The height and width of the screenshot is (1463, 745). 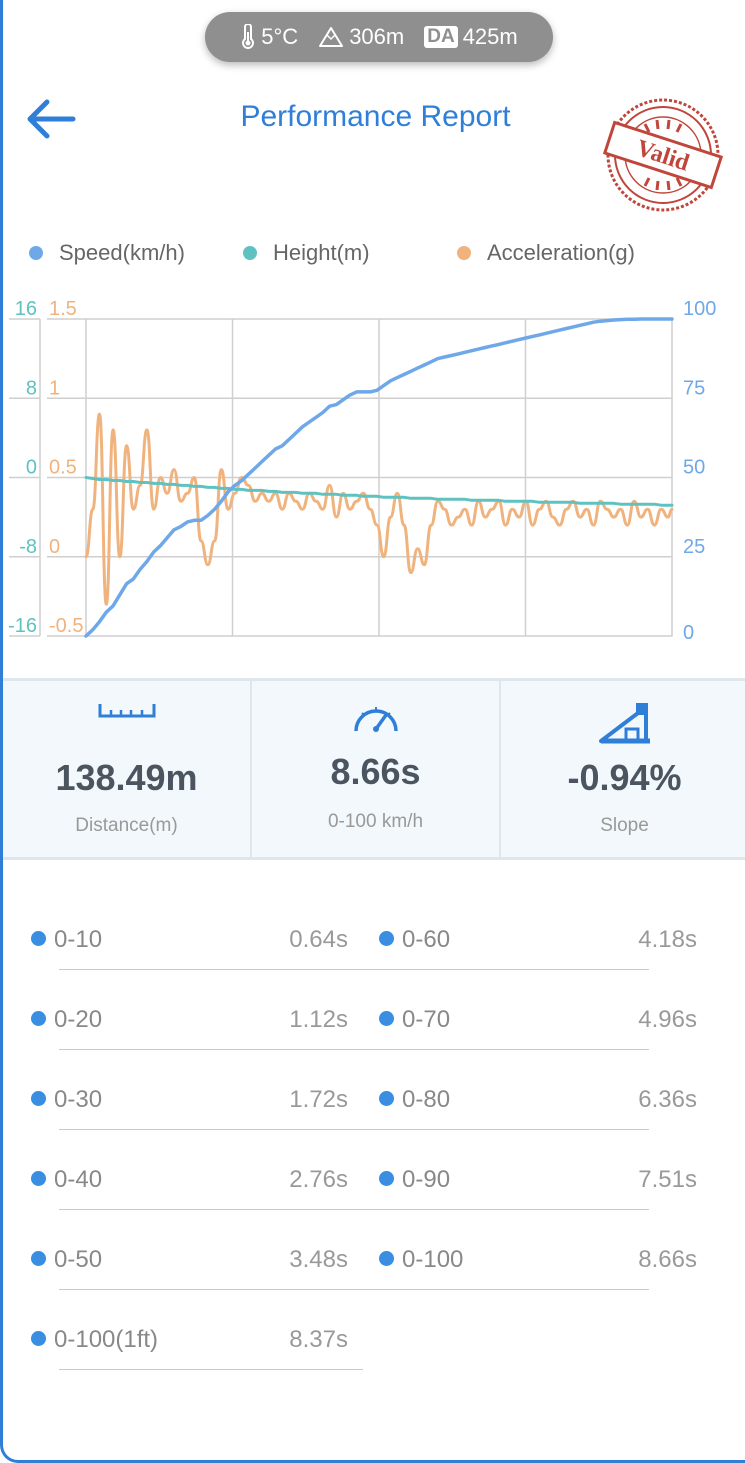 I want to click on split-name: 0-100, so click(x=433, y=1259).